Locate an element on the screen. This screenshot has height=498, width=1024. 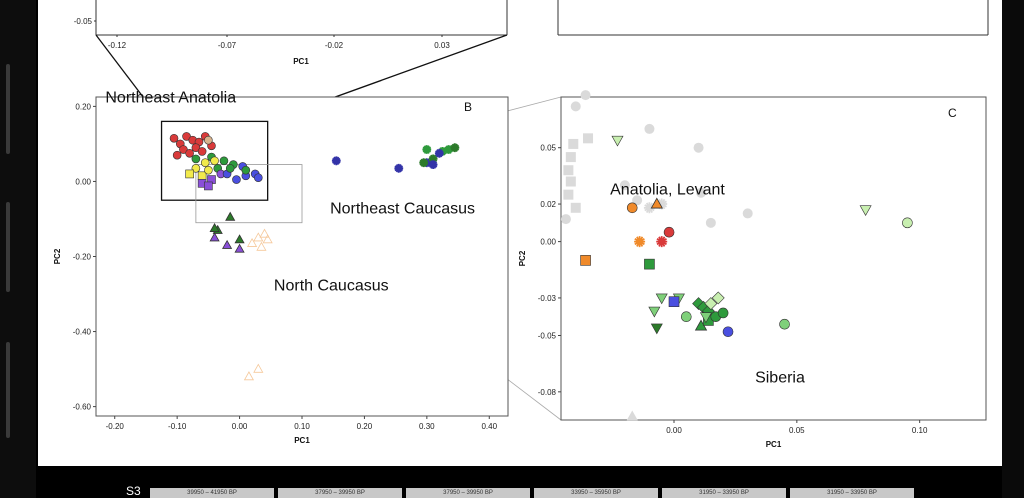
region-label: Northeast Caucasus is located at coordinates (402, 208).